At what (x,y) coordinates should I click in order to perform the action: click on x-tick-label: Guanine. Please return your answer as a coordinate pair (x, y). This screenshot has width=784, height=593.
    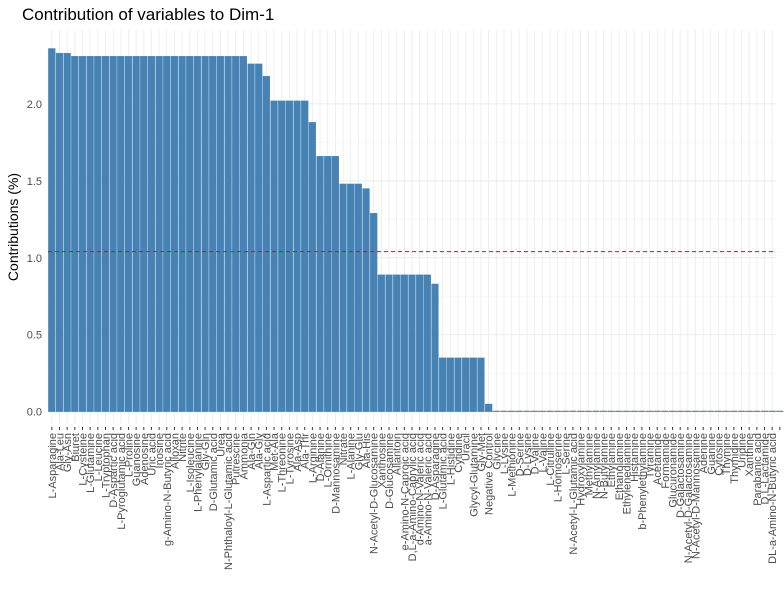
    Looking at the image, I should click on (712, 454).